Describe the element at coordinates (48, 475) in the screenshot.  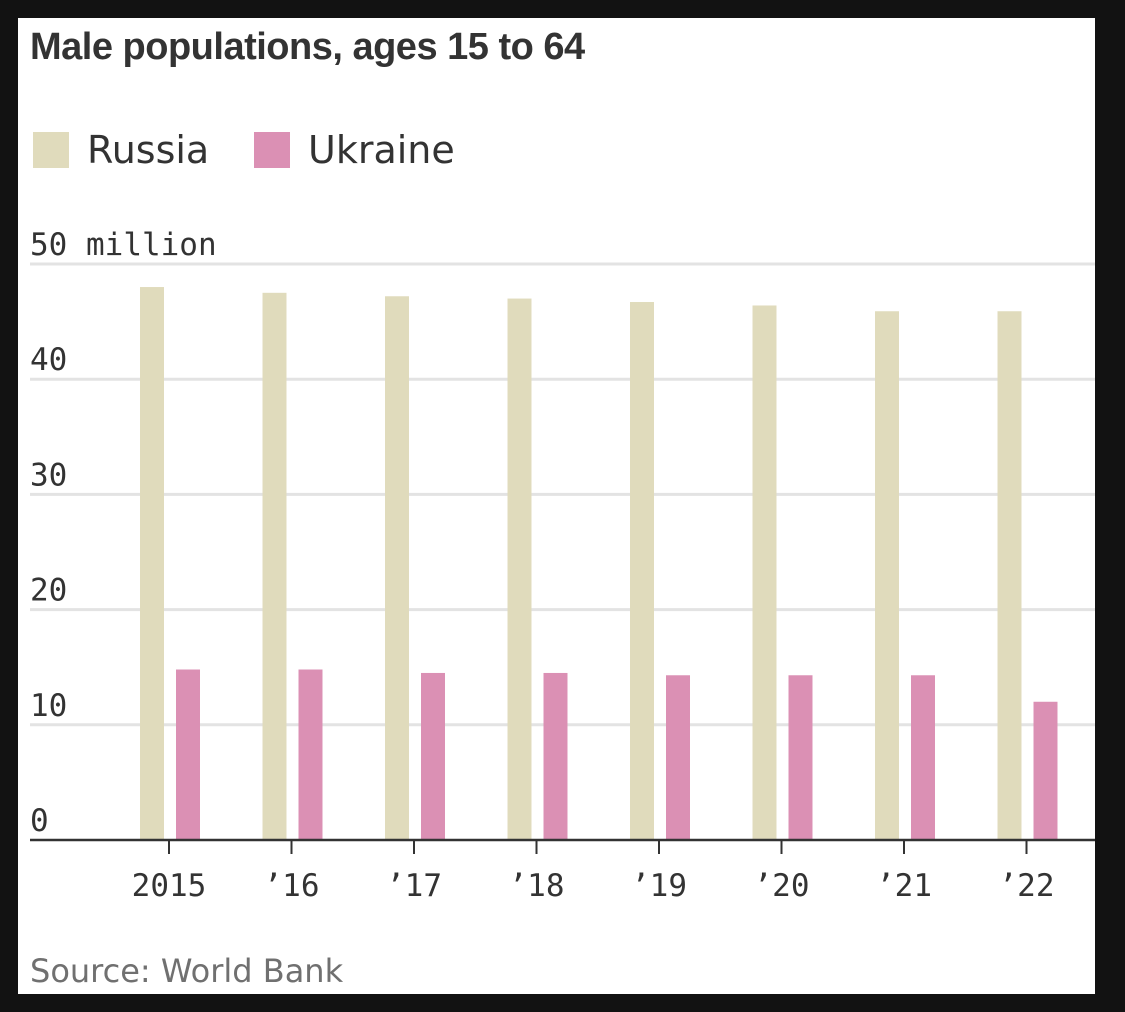
I see `y-tick-label: 30` at that location.